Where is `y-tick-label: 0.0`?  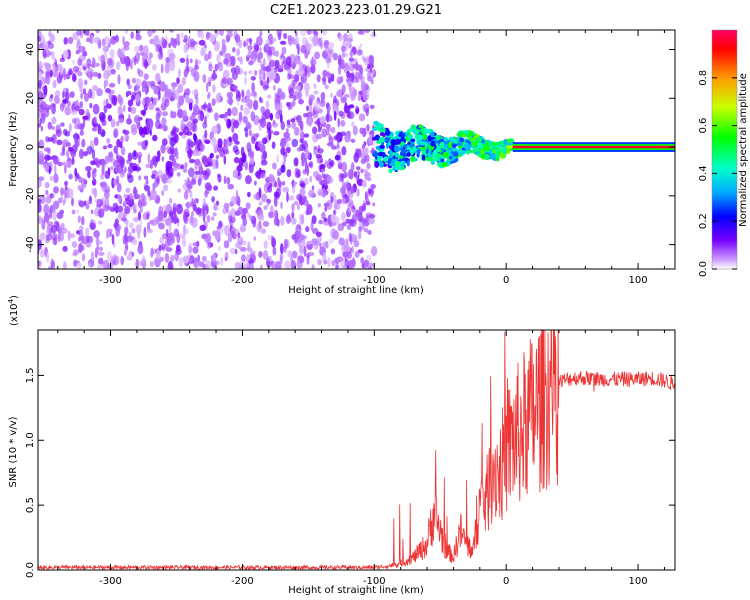 y-tick-label: 0.0 is located at coordinates (30, 570).